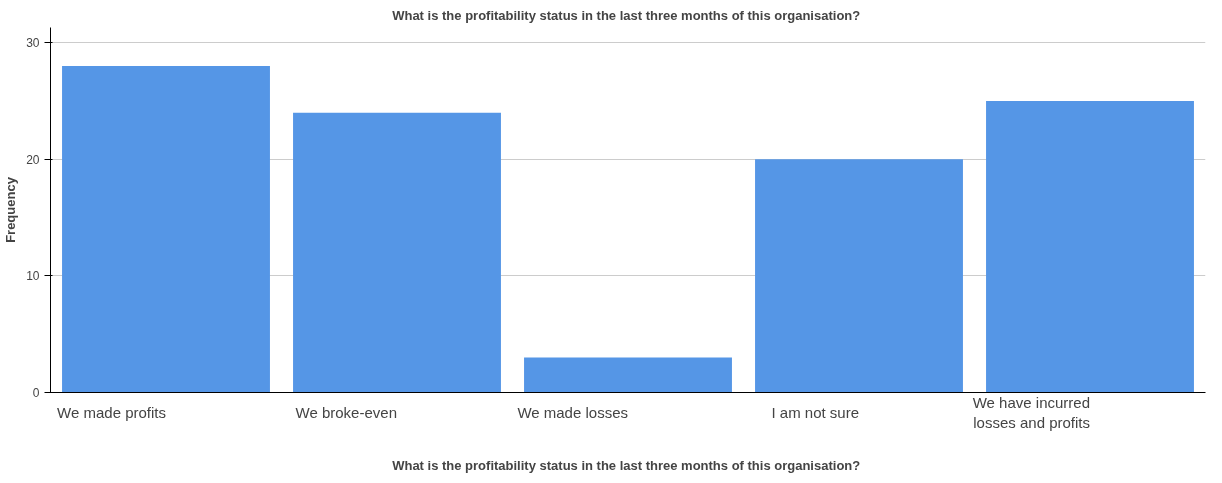 Image resolution: width=1222 pixels, height=483 pixels. Describe the element at coordinates (33, 43) in the screenshot. I see `y-tick-label: 30` at that location.